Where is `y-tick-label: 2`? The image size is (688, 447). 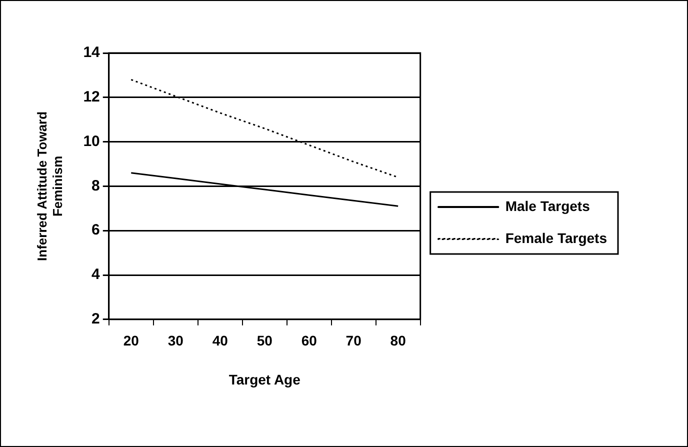 y-tick-label: 2 is located at coordinates (96, 319).